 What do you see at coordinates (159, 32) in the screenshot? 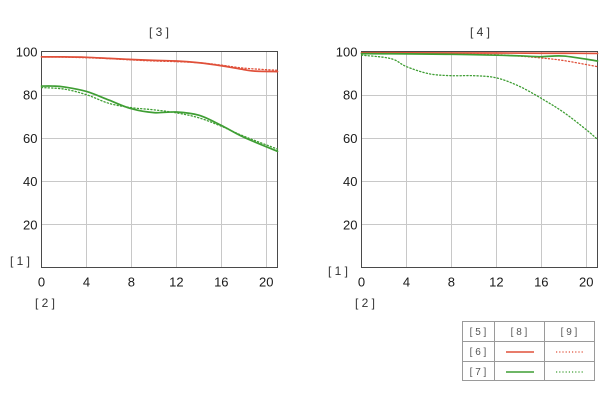
I see `chart-title: [ 3 ]` at bounding box center [159, 32].